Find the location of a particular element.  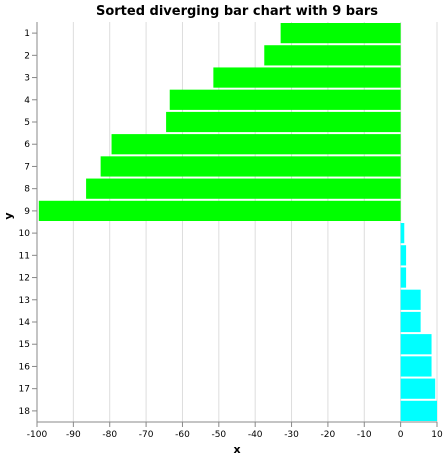

x-tick-label: -10 is located at coordinates (364, 435).